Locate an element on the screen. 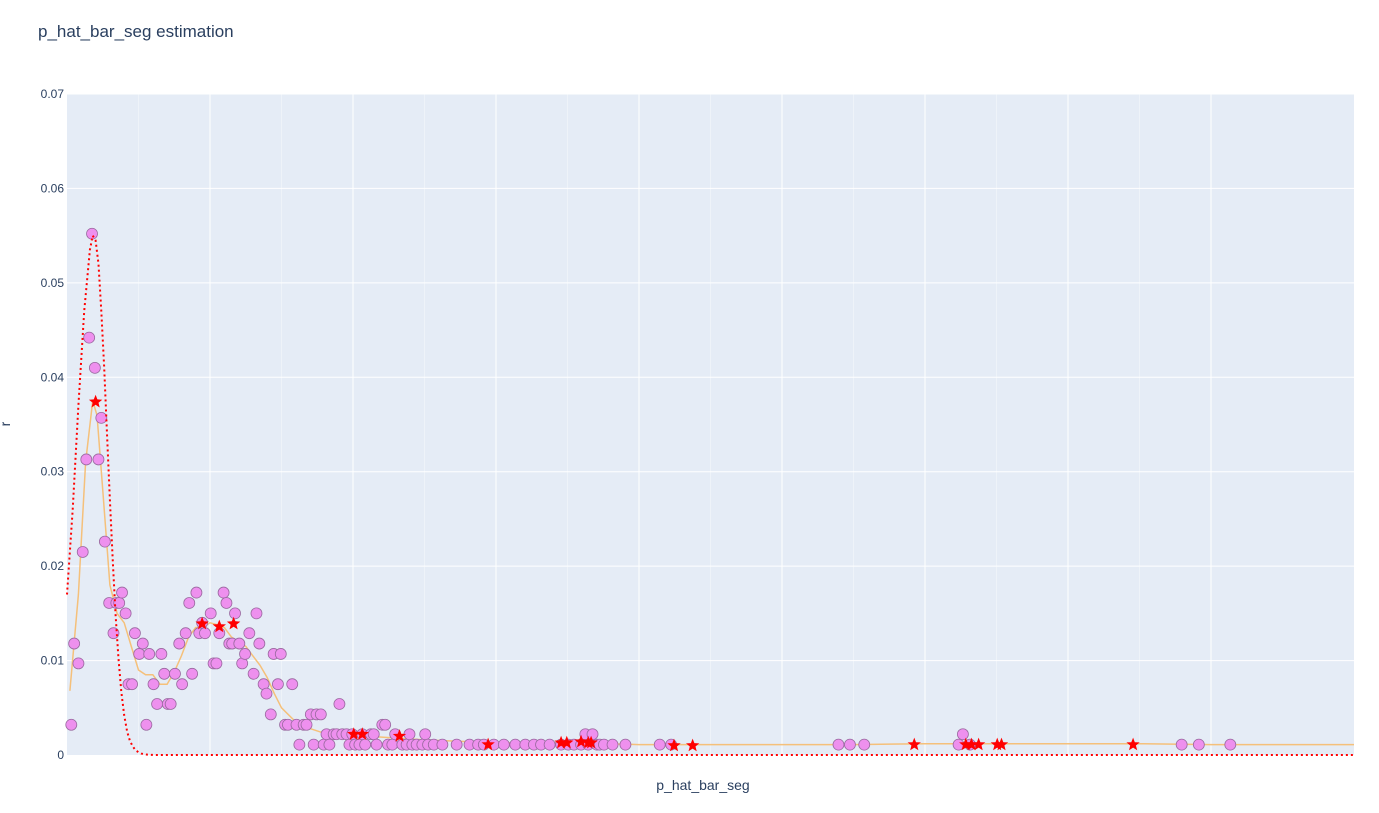 This screenshot has width=1379, height=813. y-tick-labels: 0 0.01 0.02 0.03 0.04 0.05 0.06 0.07 is located at coordinates (53, 424).